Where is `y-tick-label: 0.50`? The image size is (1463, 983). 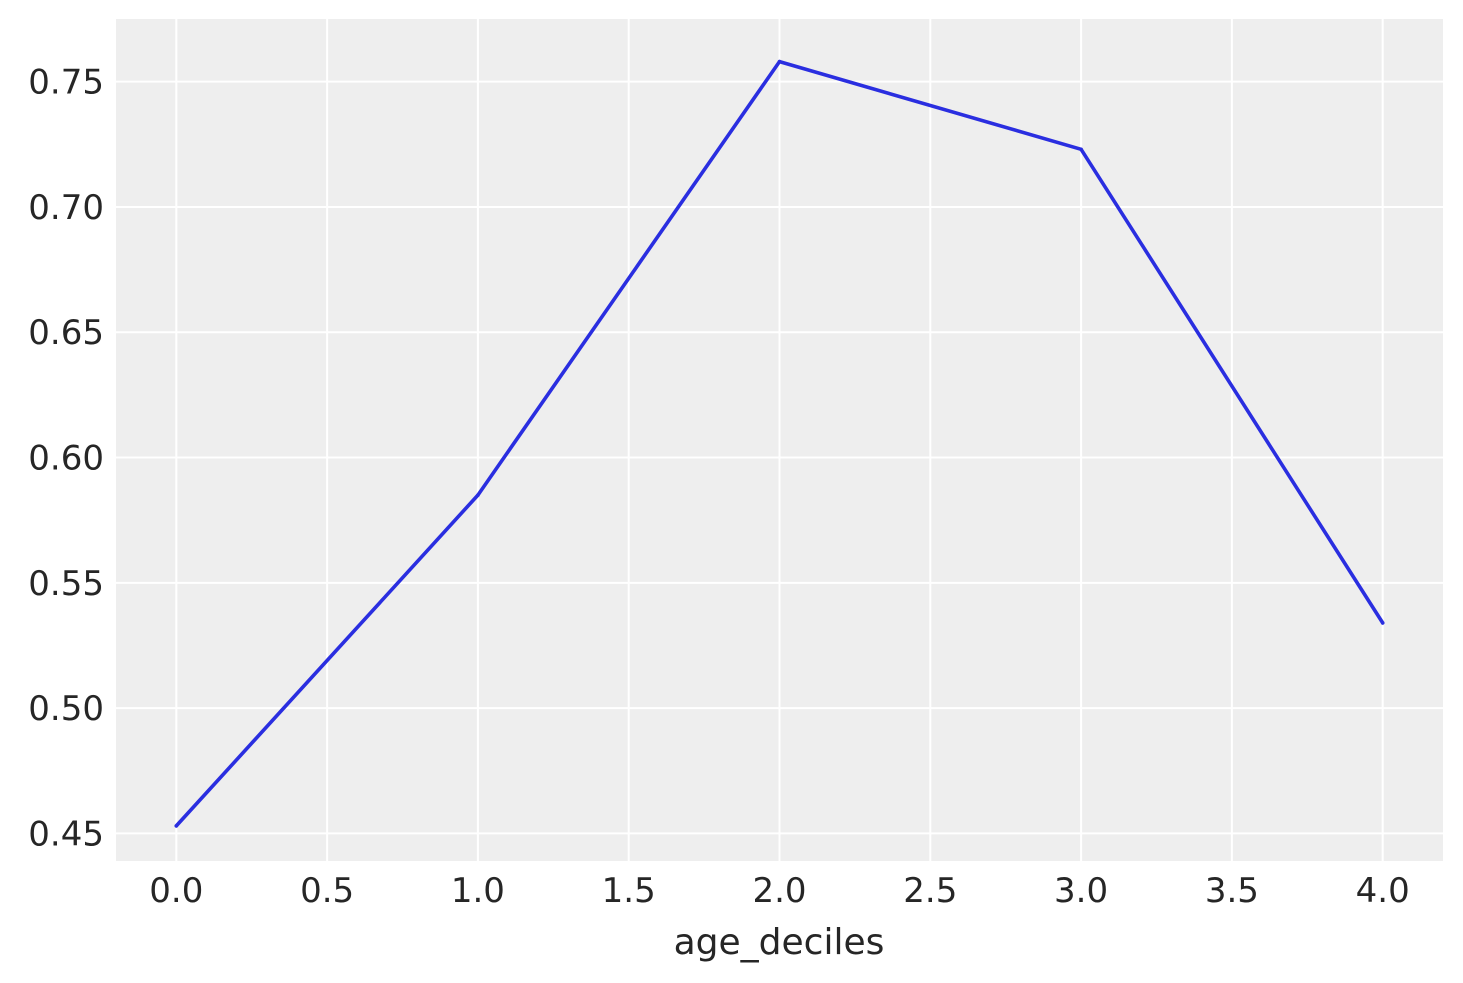
y-tick-label: 0.50 is located at coordinates (66, 709).